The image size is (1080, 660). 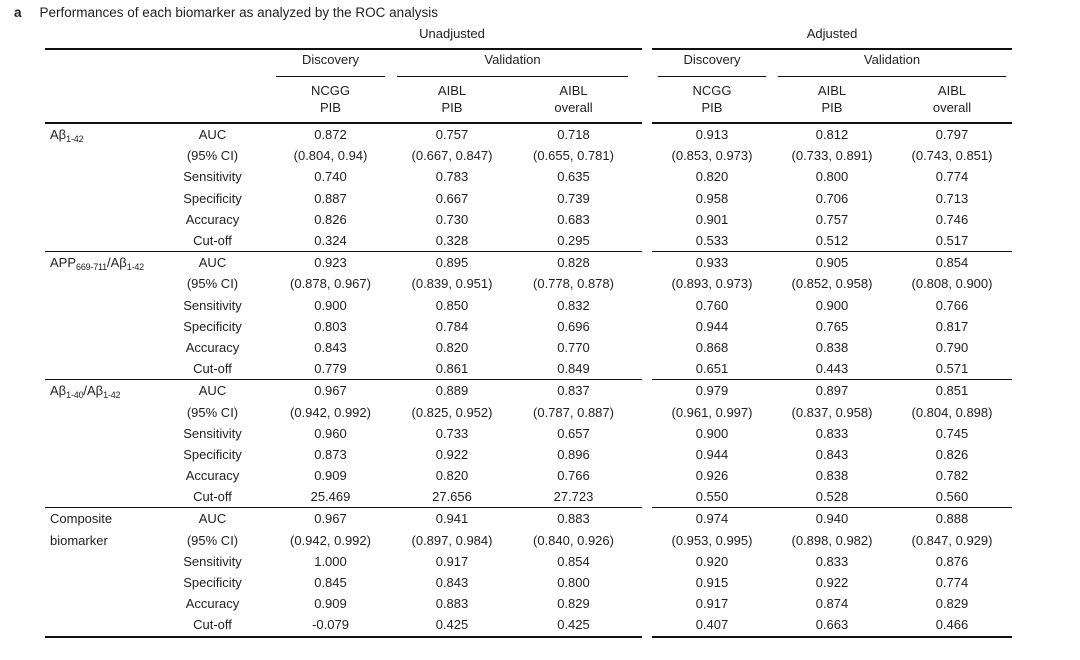 I want to click on value-cell: 0.663, so click(x=832, y=625).